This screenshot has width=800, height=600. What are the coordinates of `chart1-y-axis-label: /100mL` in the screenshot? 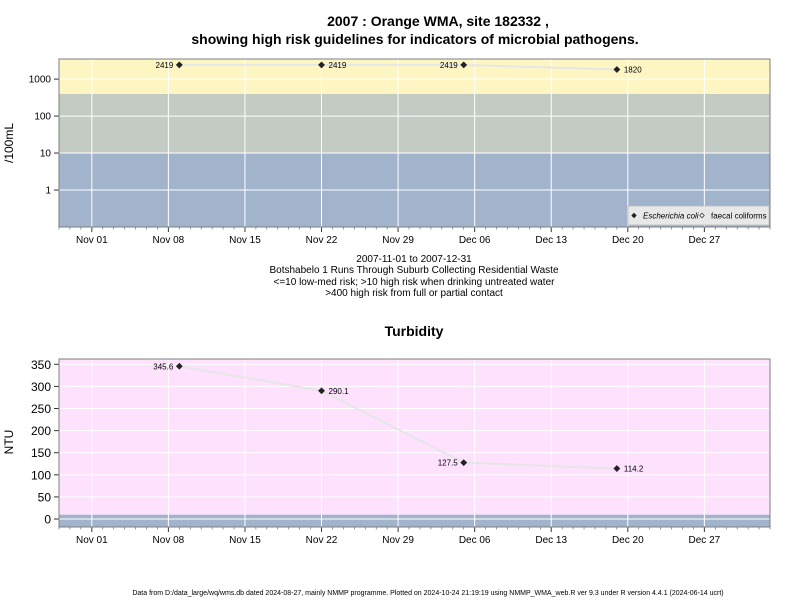 It's located at (9, 143).